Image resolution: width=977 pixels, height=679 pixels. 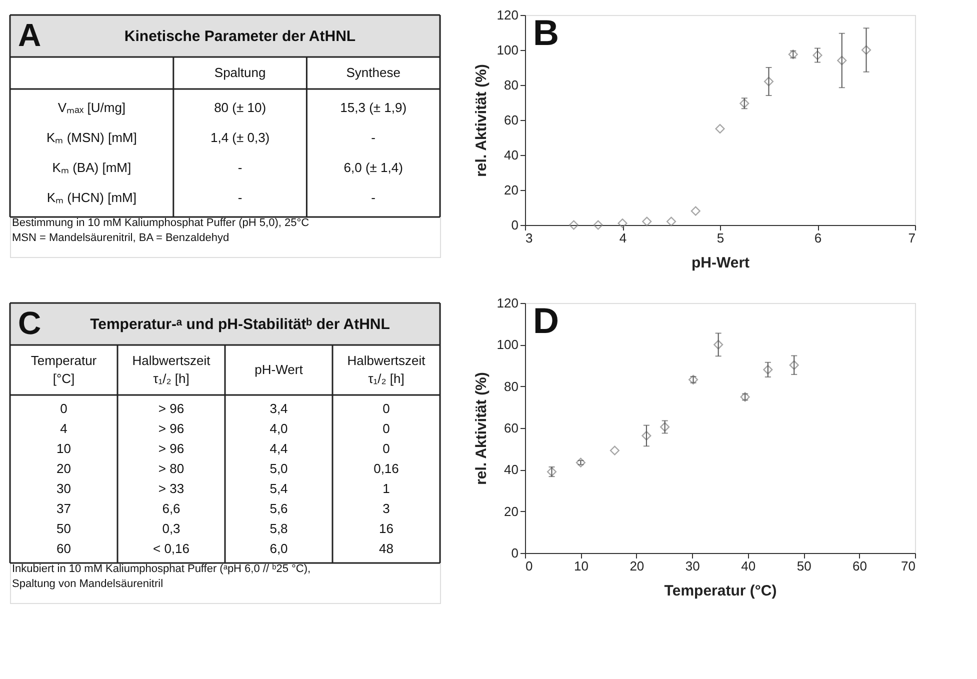 What do you see at coordinates (908, 566) in the screenshot?
I see `x-tick-label: 70` at bounding box center [908, 566].